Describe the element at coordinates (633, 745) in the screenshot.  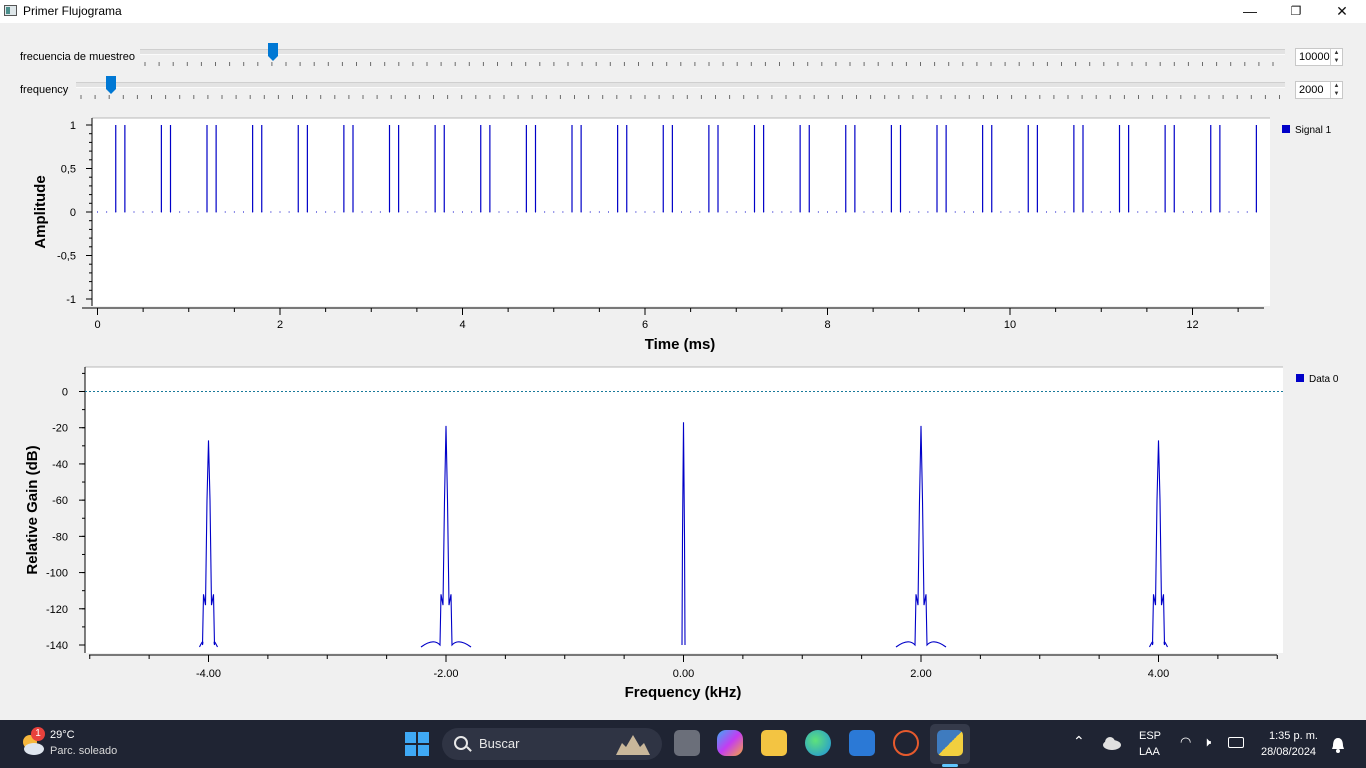
I see `search-highlight-icon` at that location.